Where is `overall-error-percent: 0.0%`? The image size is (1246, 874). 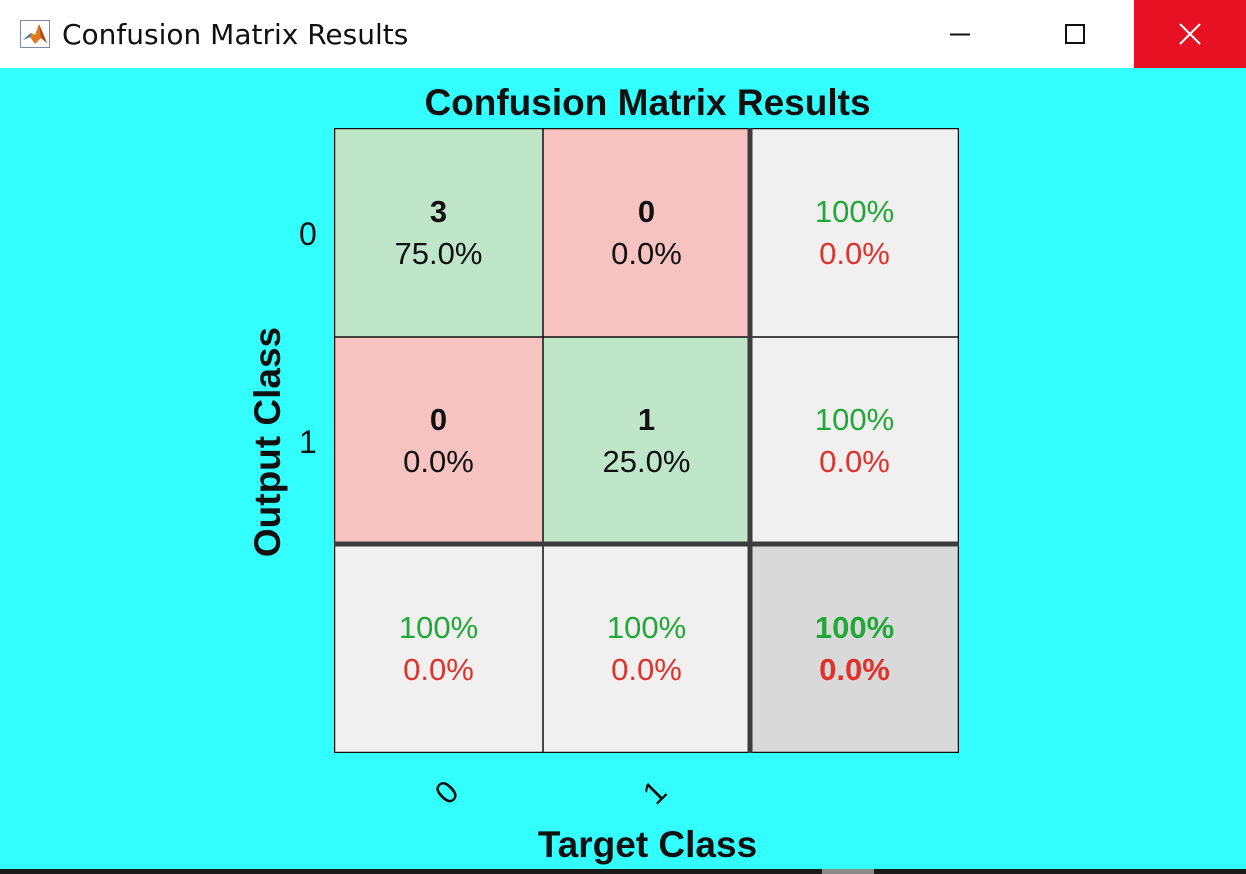
overall-error-percent: 0.0% is located at coordinates (854, 669).